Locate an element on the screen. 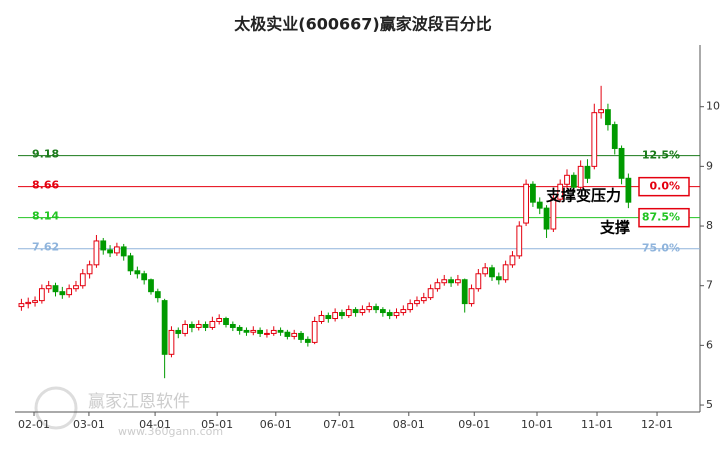 This screenshot has height=450, width=726. y-tick-label: 8 is located at coordinates (709, 225).